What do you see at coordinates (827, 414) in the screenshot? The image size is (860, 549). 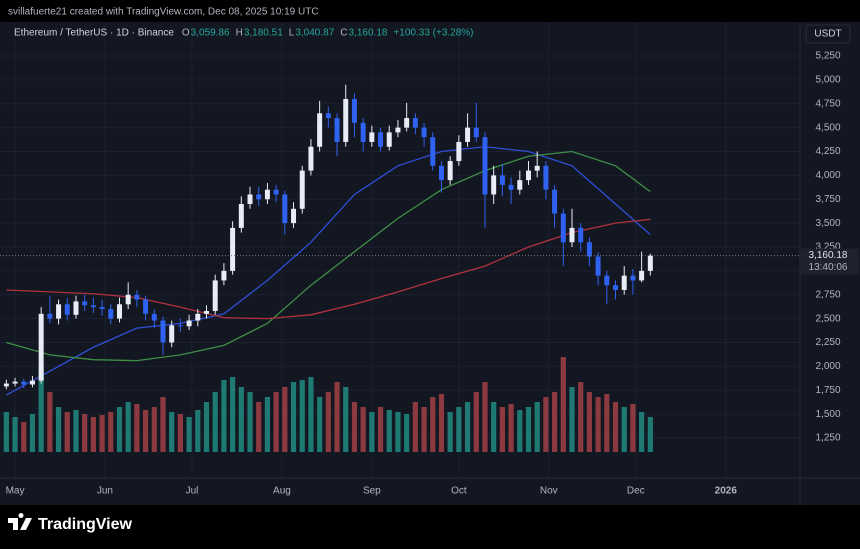 I see `y-tick-label: 1,500` at bounding box center [827, 414].